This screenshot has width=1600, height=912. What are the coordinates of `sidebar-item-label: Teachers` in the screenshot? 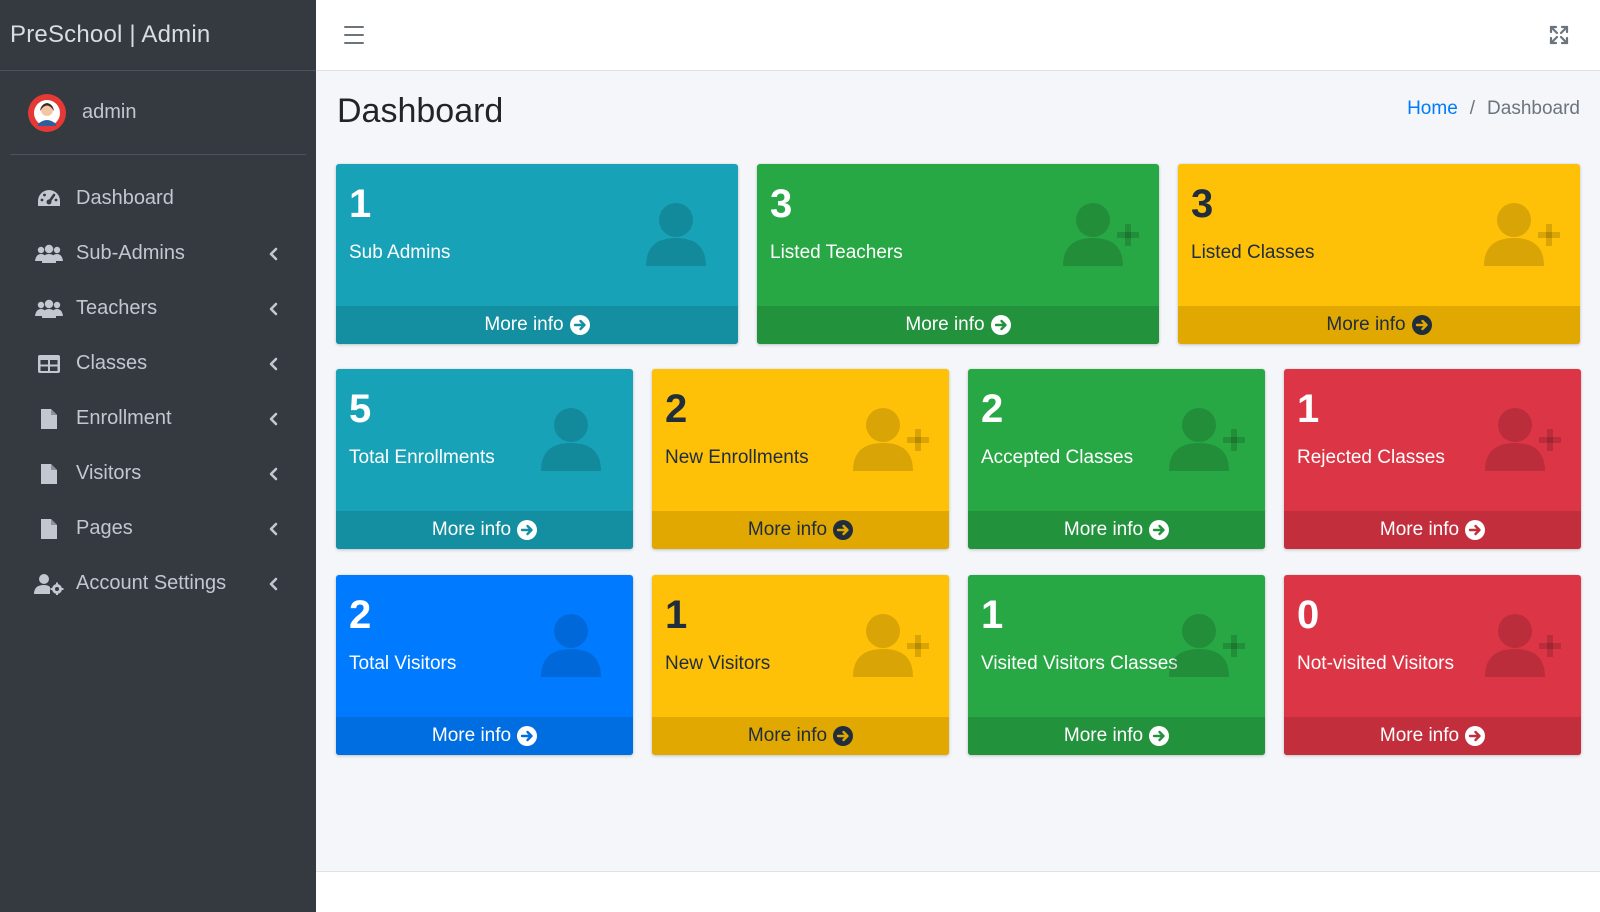 It's located at (117, 308).